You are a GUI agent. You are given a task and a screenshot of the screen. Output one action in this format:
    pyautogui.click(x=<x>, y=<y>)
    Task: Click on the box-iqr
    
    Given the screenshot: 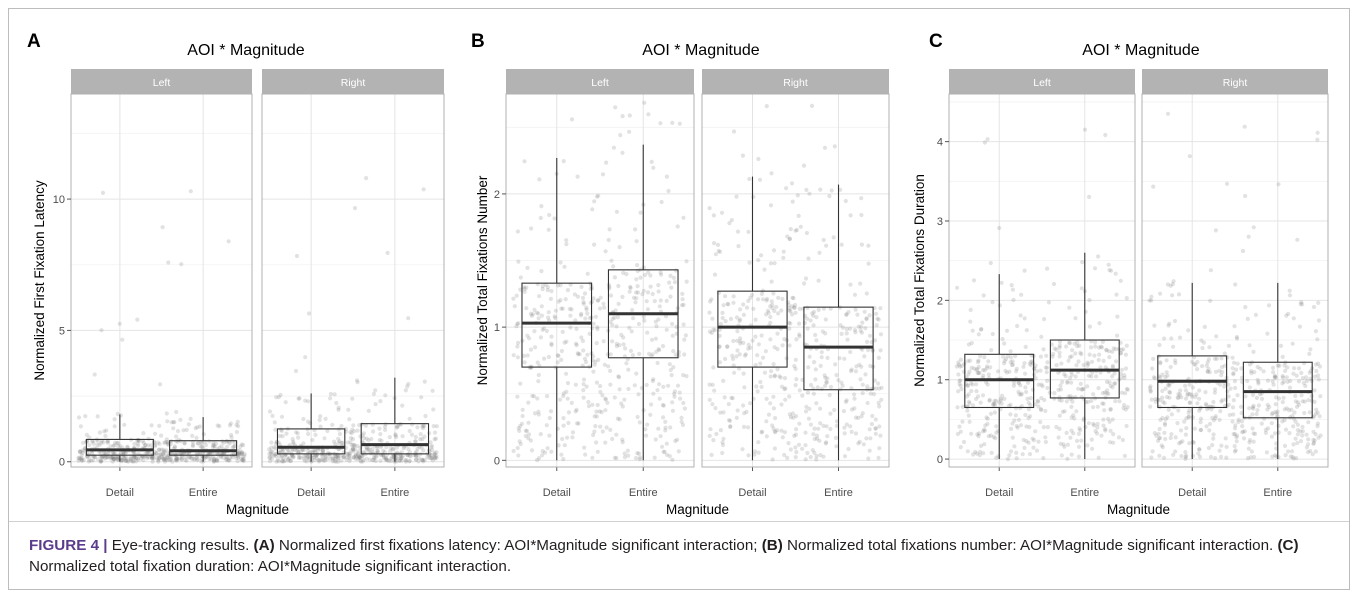 What is the action you would take?
    pyautogui.click(x=395, y=439)
    